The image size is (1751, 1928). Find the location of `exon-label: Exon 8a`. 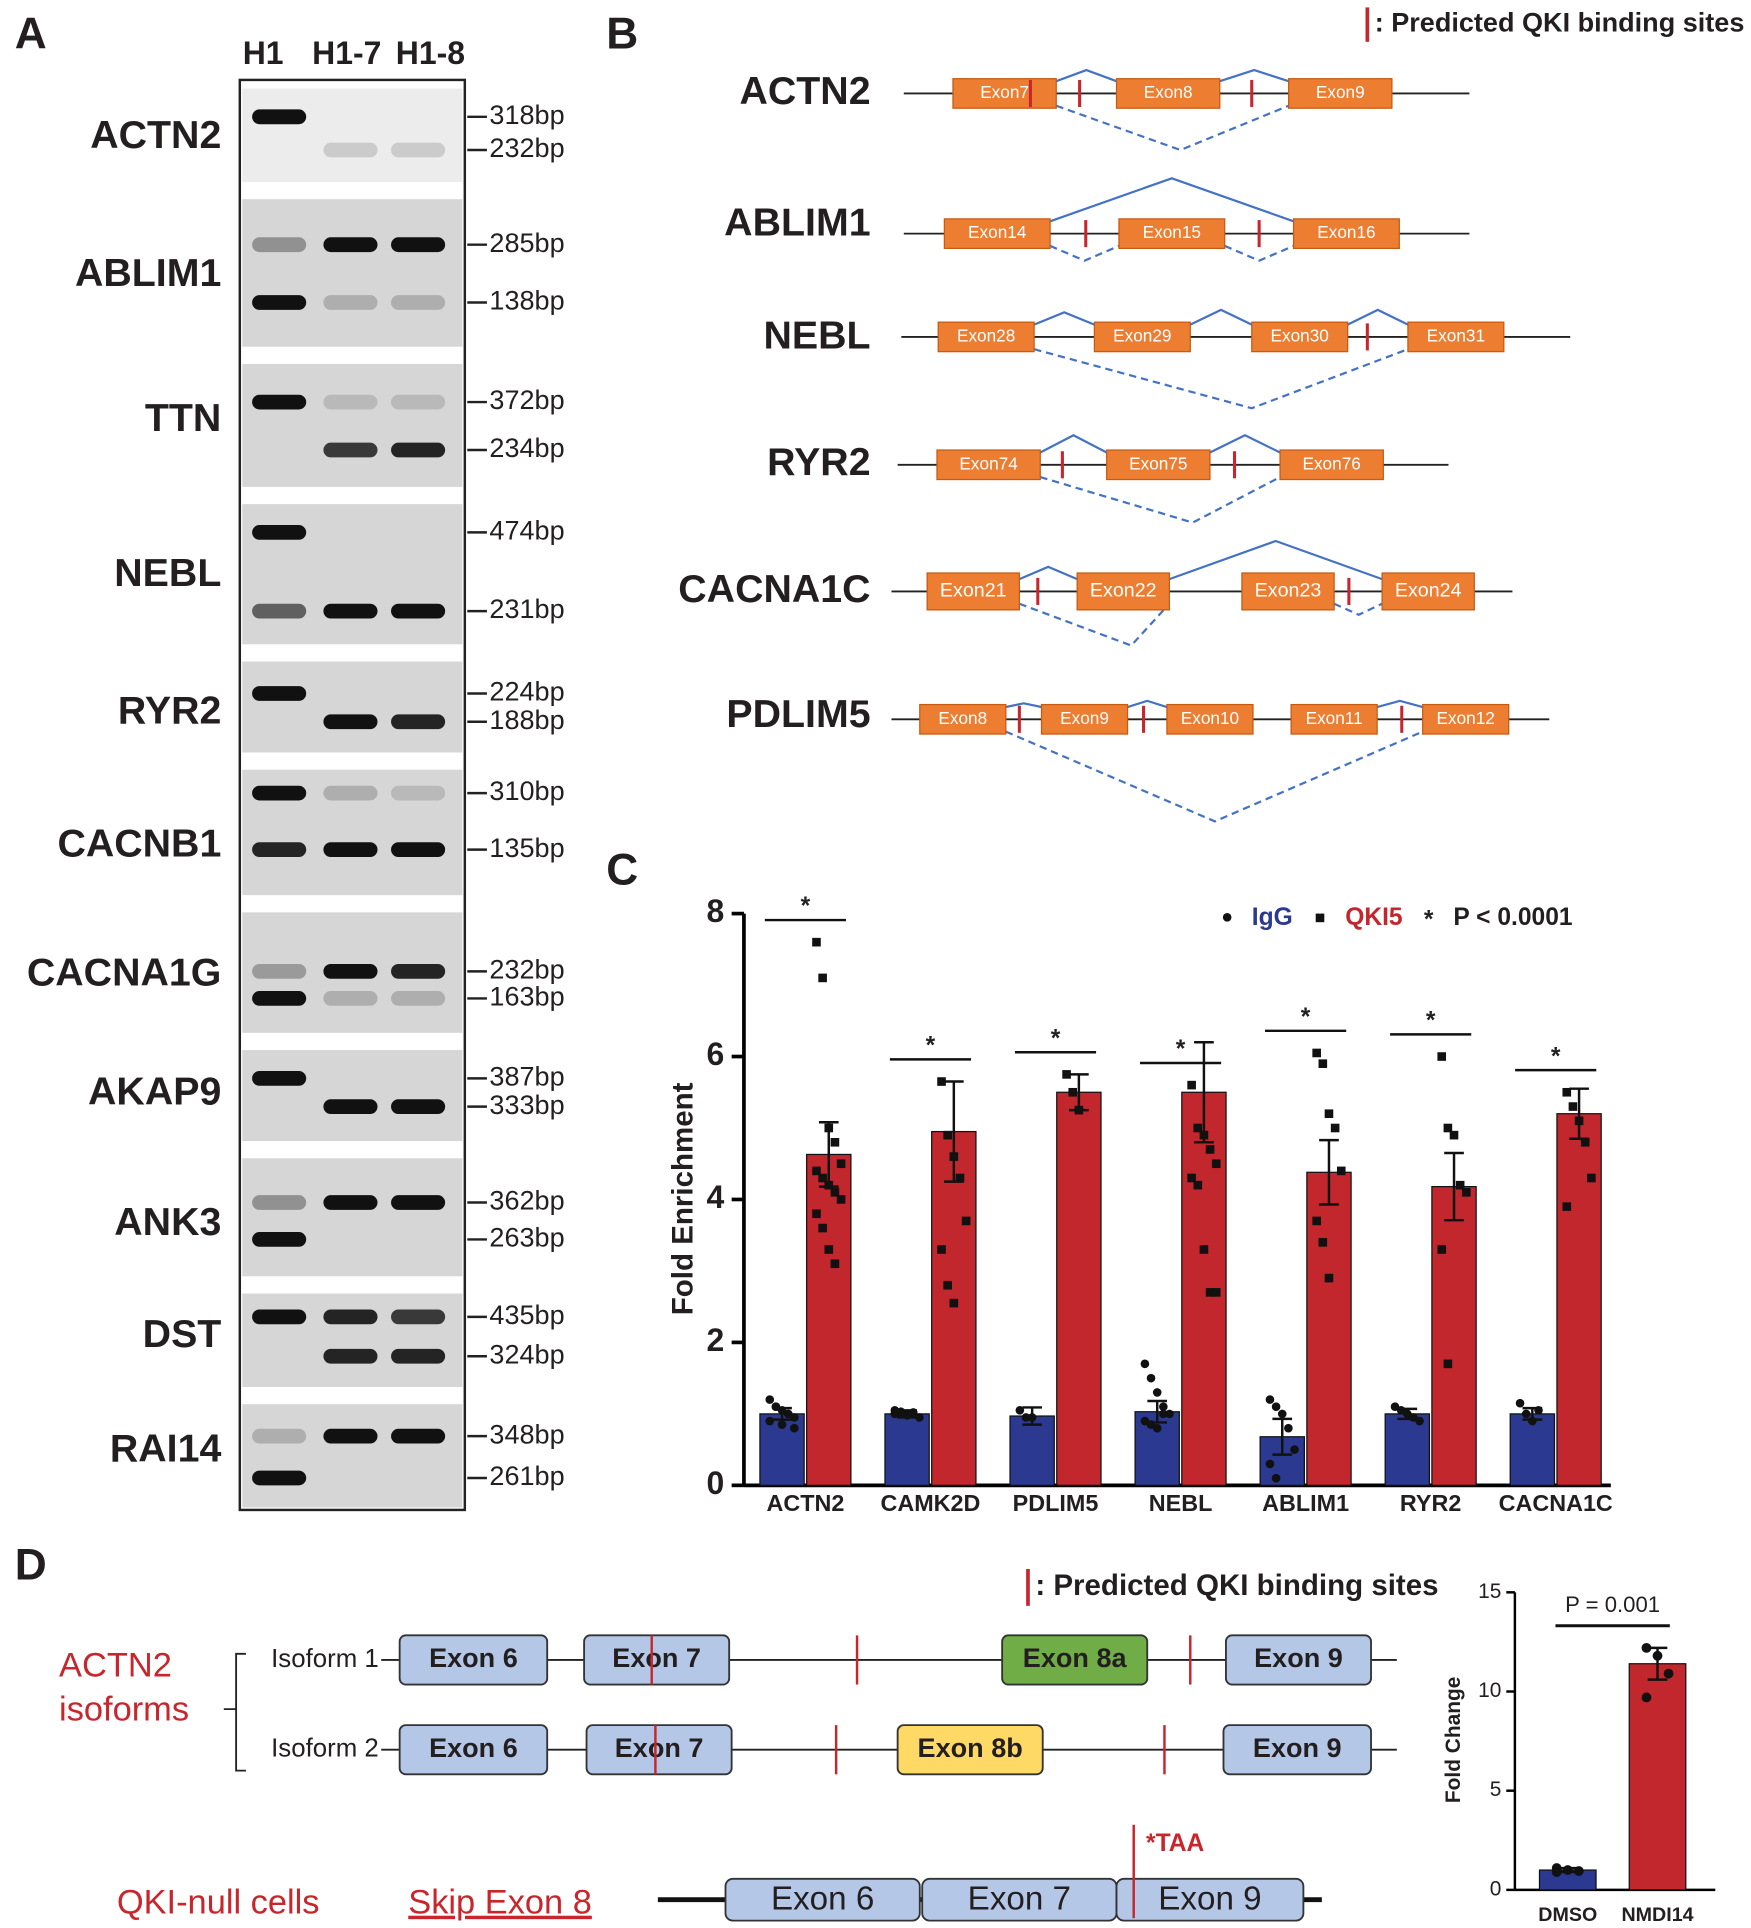

exon-label: Exon 8a is located at coordinates (1075, 1658).